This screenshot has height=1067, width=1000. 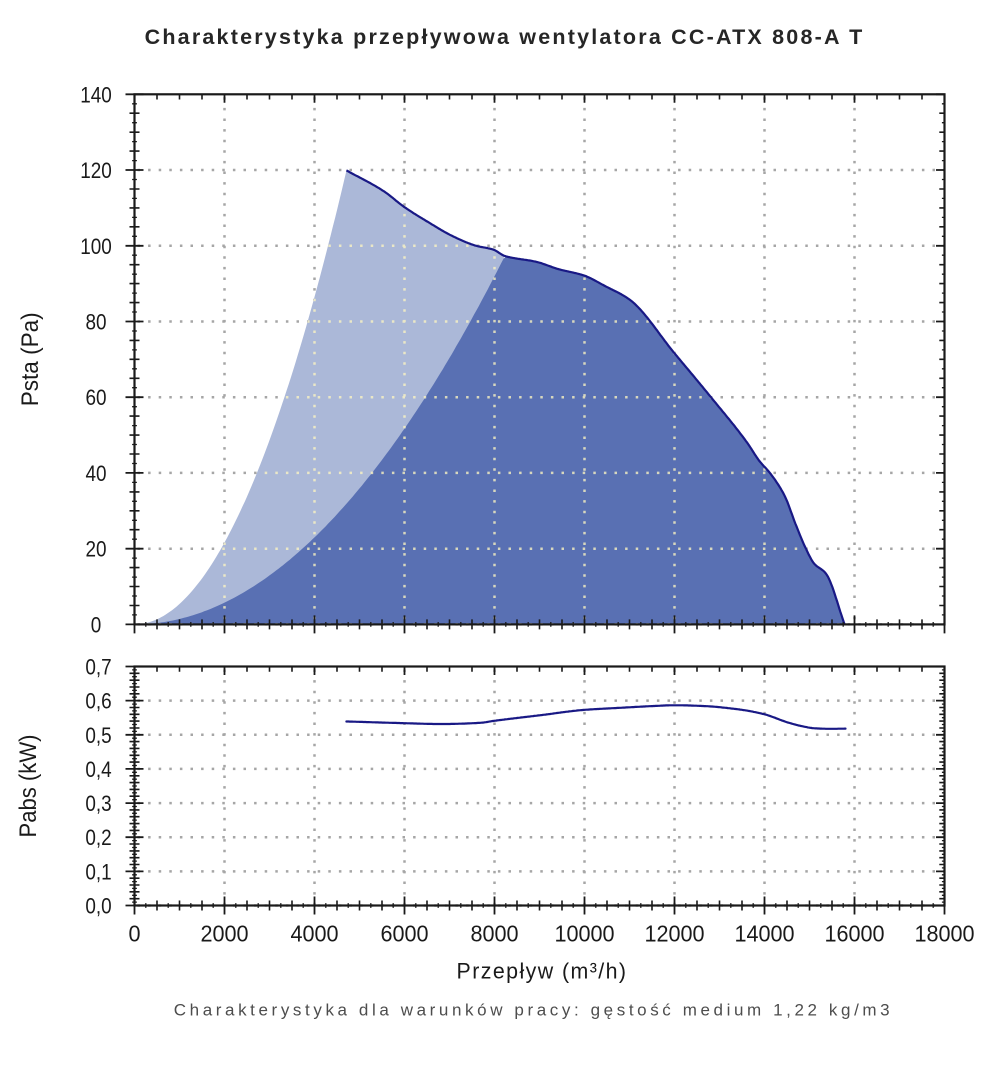 I want to click on svg-text: 6000, so click(x=404, y=934).